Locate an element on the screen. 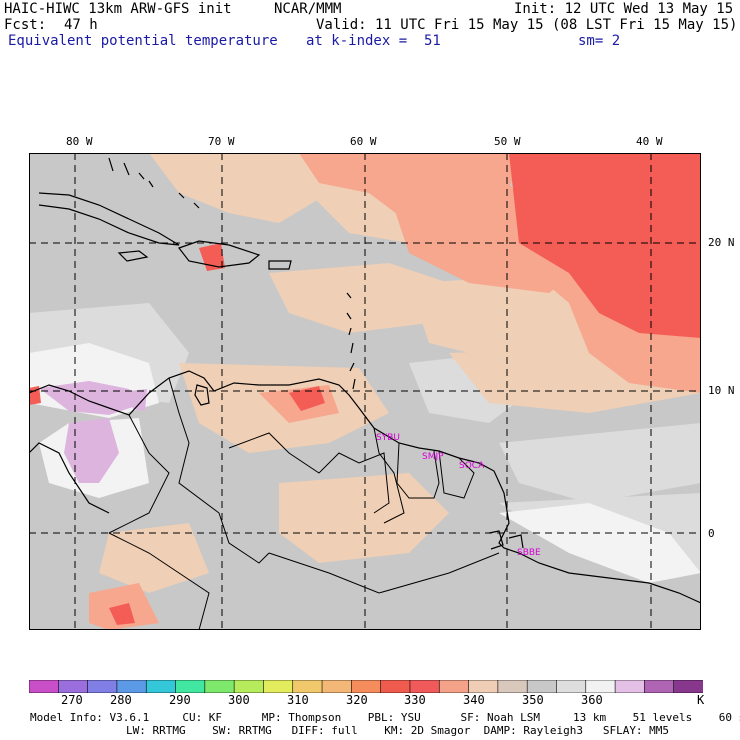 The image size is (740, 740). model-title: HAIC-HIWC 13km ARW-GFS init is located at coordinates (118, 9).